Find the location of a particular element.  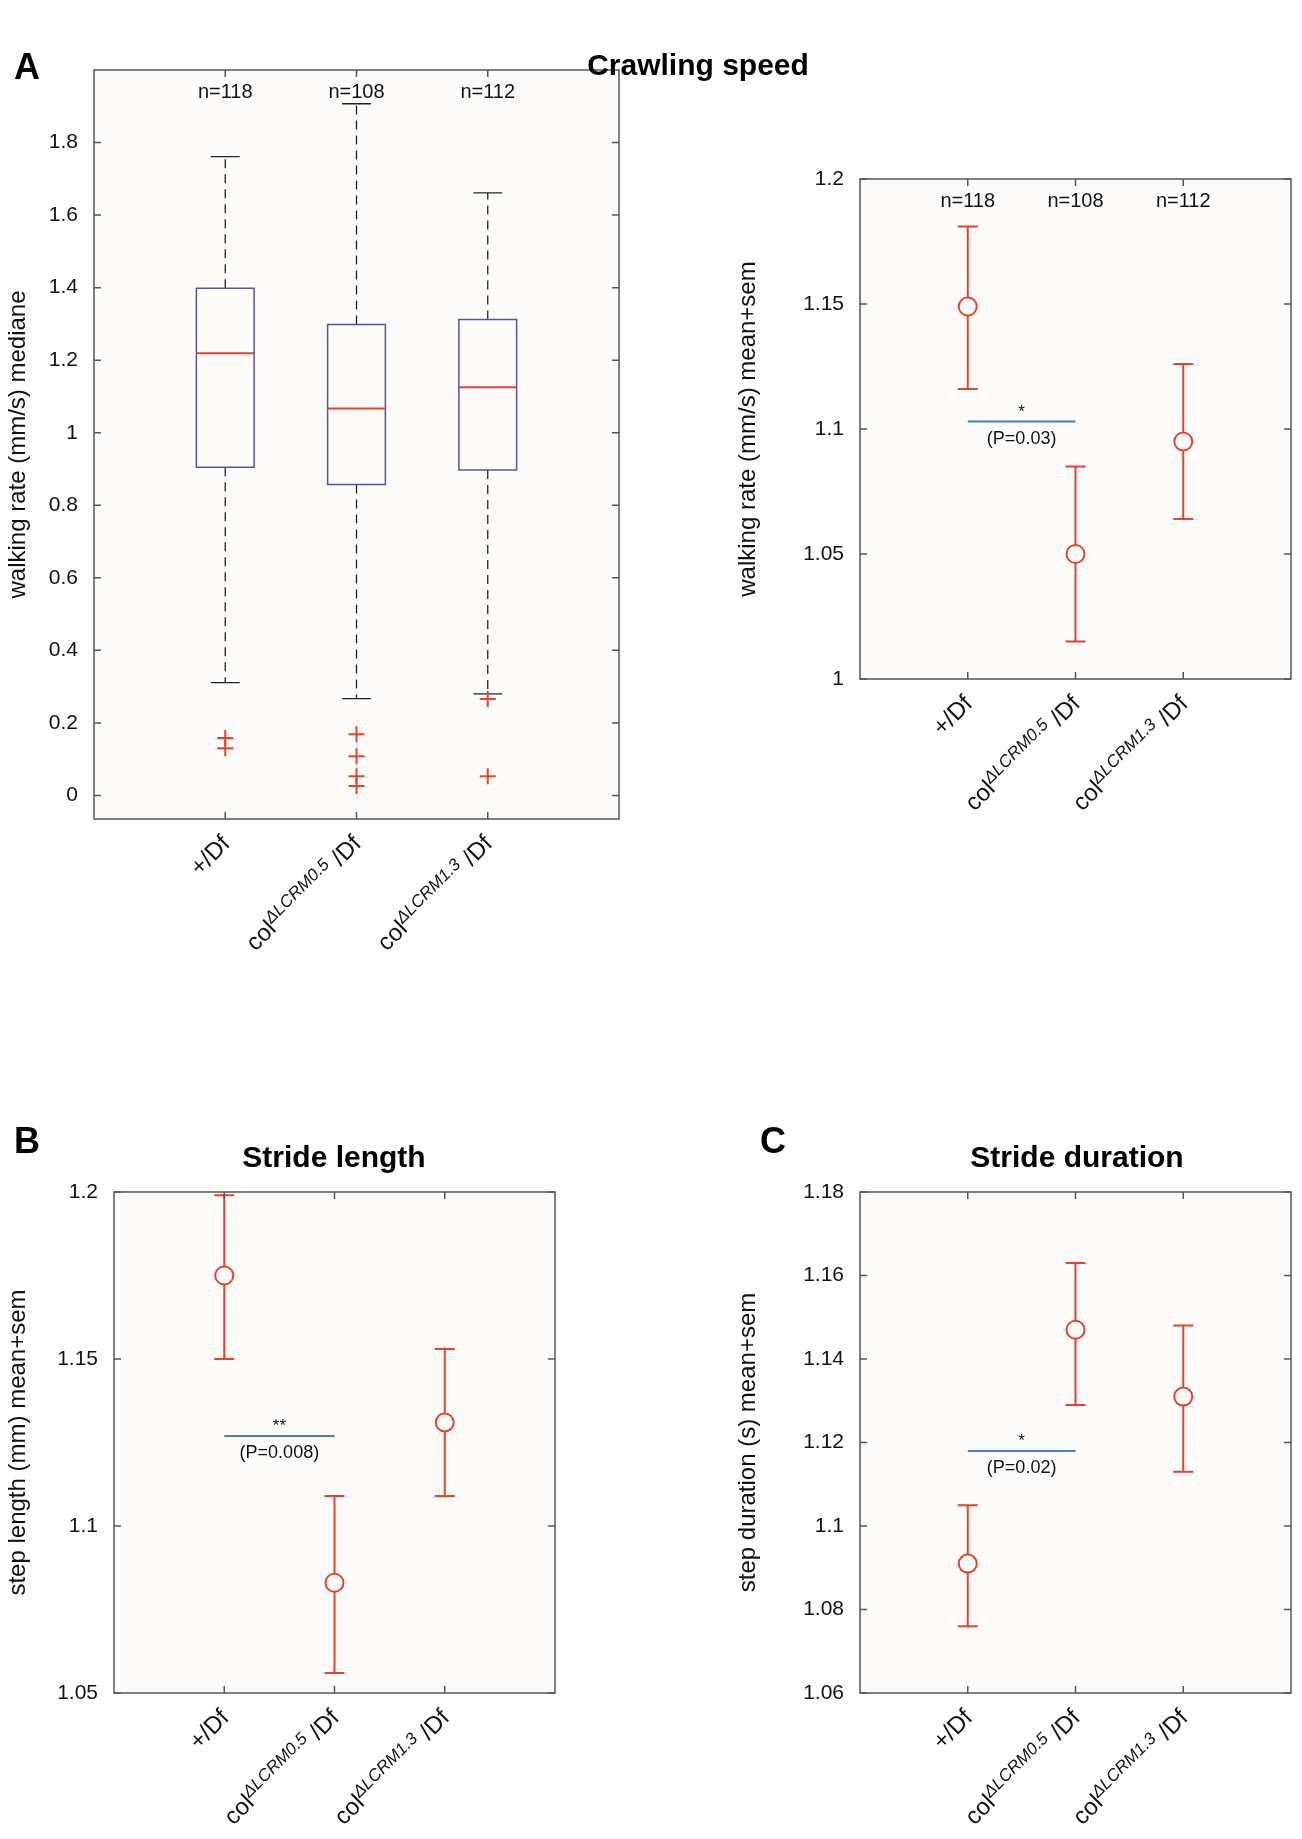

y-tick-label: 0 is located at coordinates (72, 794).